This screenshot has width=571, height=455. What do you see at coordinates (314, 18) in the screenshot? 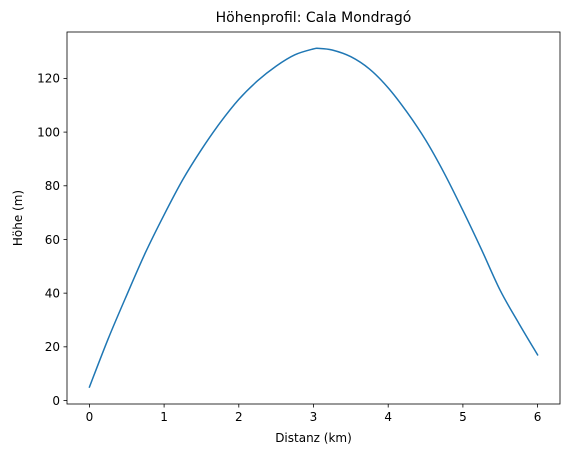
I see `chart-title: Höhenprofil: Cala Mondragó` at bounding box center [314, 18].